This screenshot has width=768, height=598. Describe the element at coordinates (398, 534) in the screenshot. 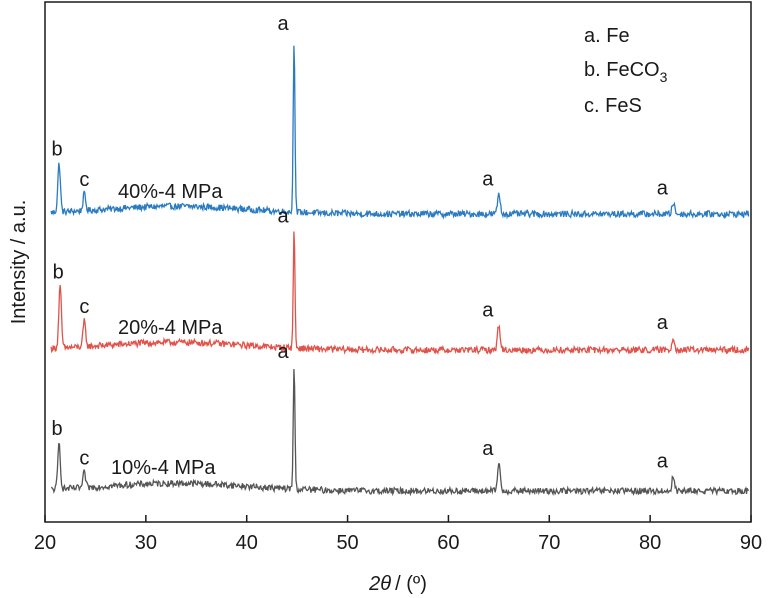

I see `x-axis-ticks: 20 30 40 50 60 70 80 90` at that location.